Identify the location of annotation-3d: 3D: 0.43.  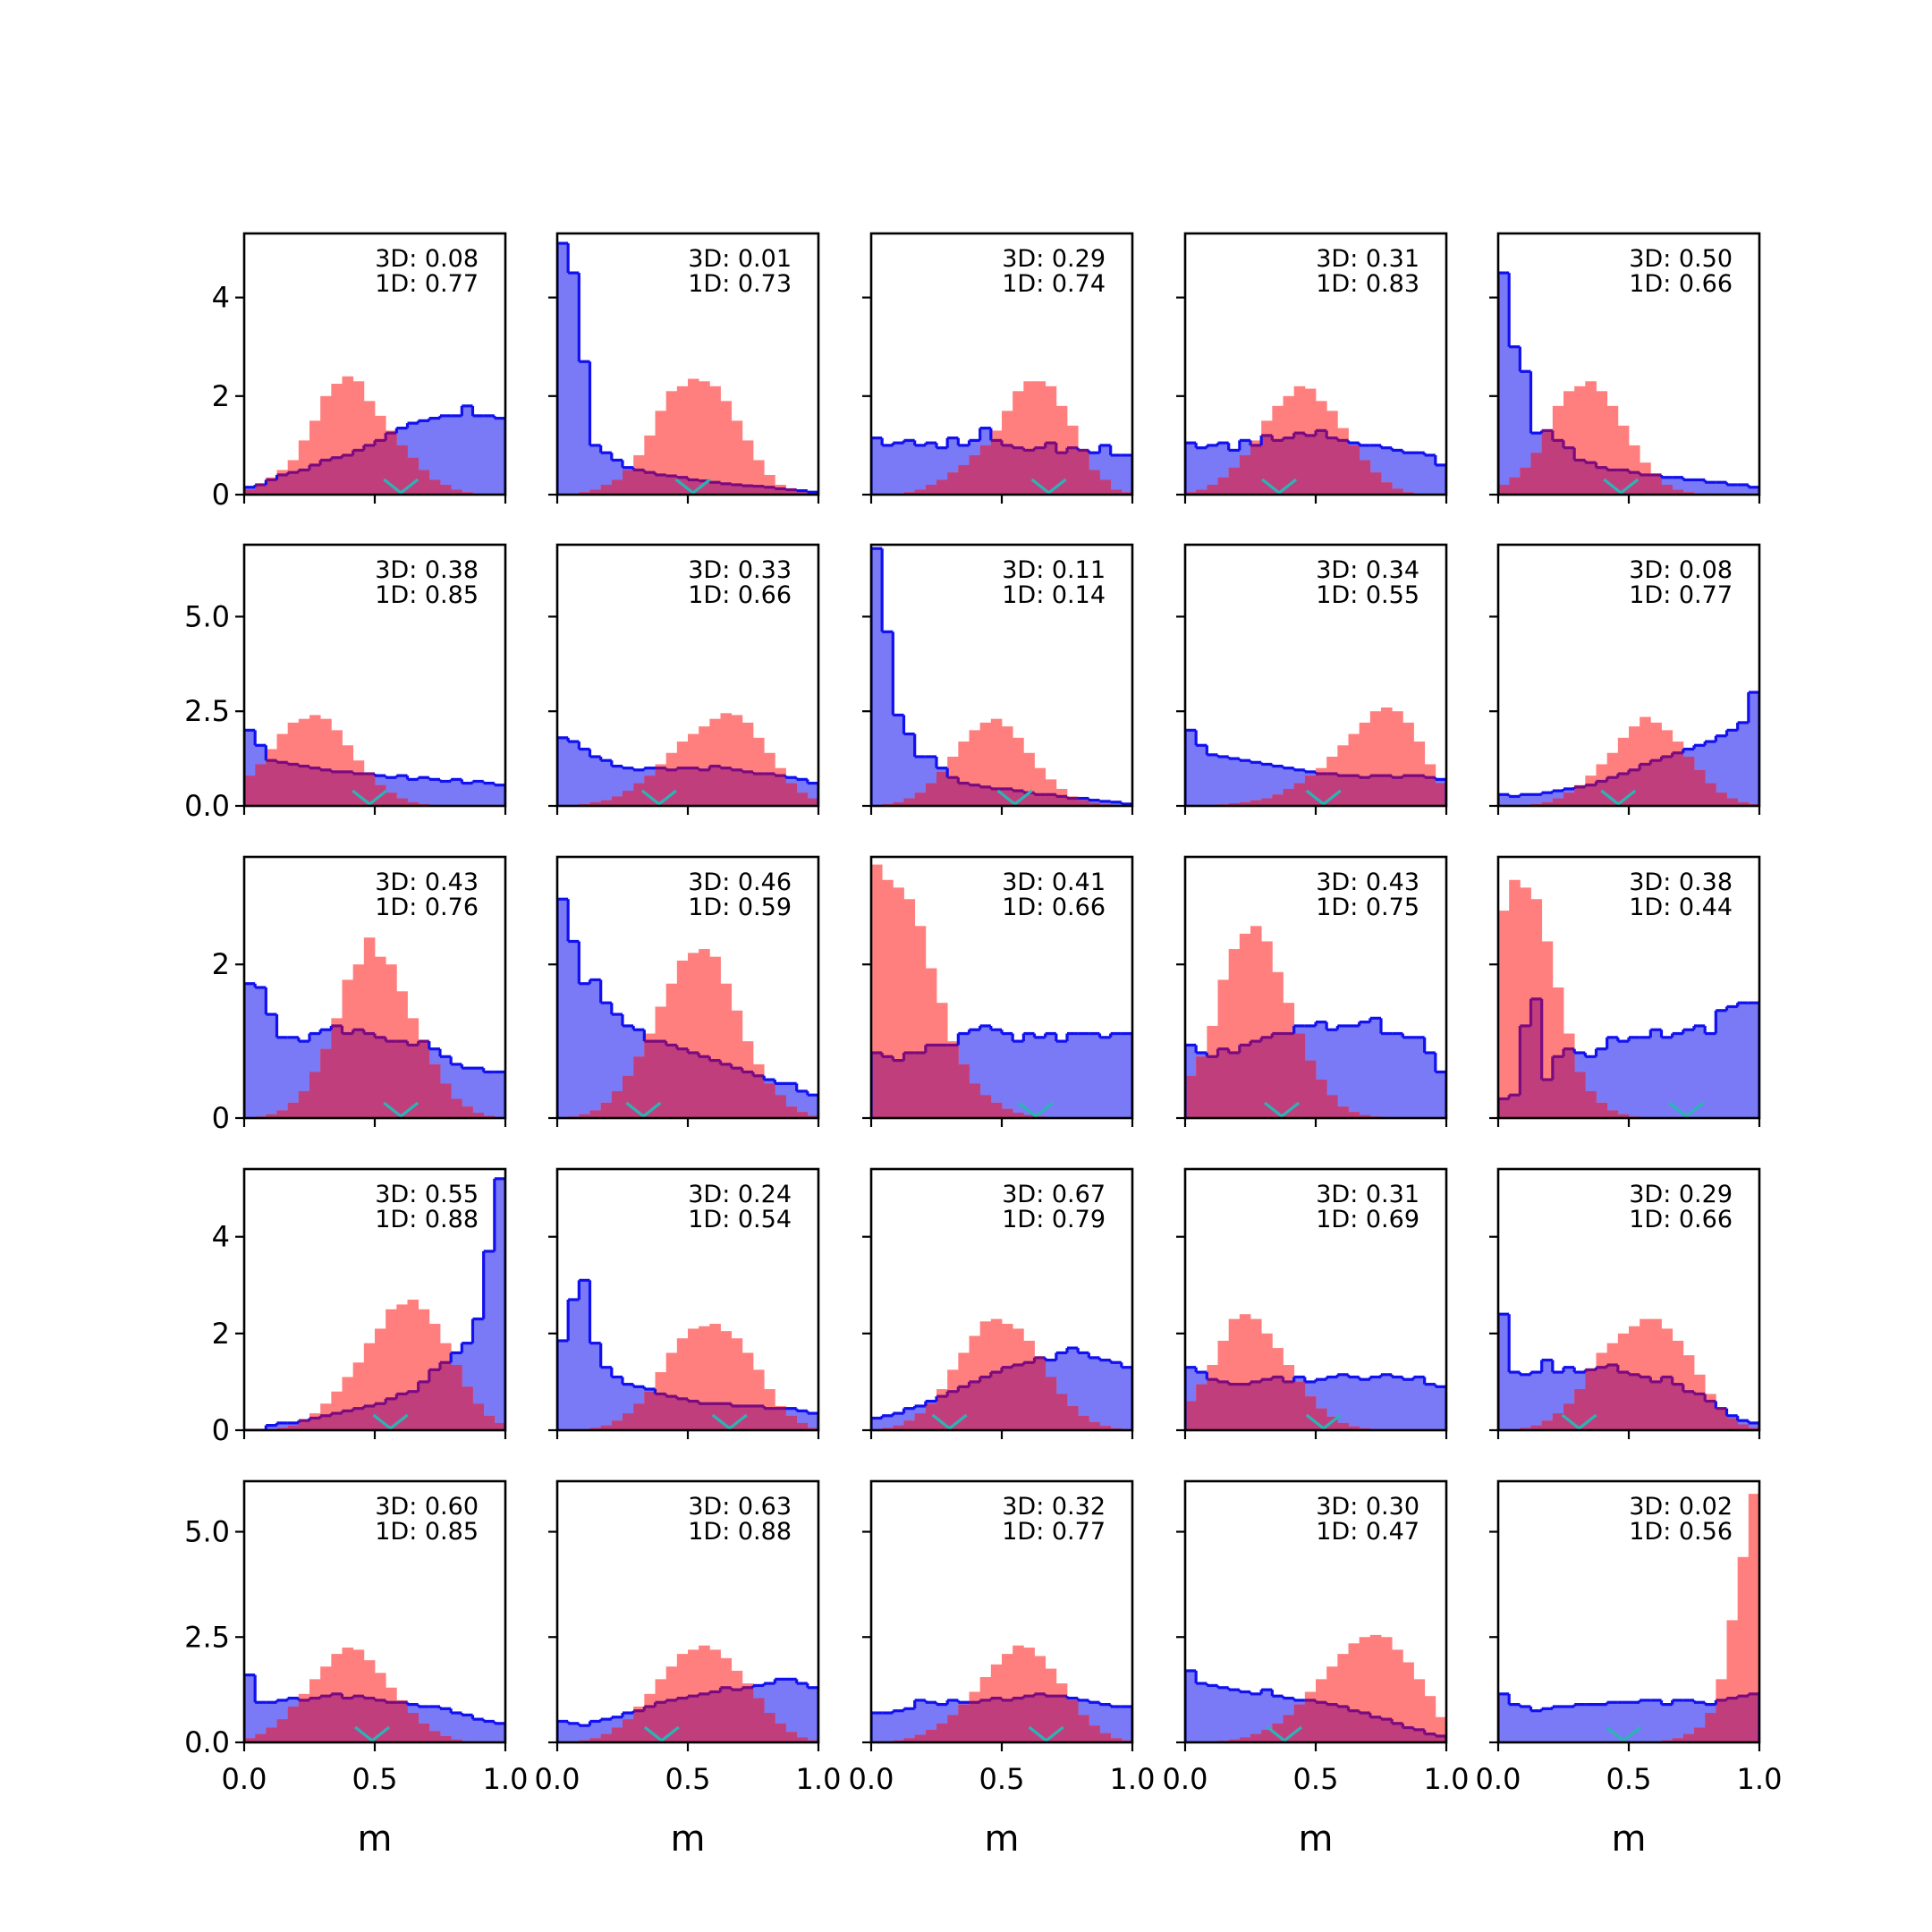
(1367, 882).